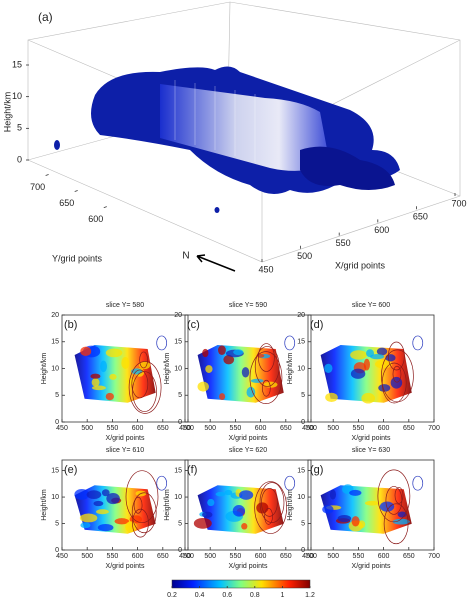 Image resolution: width=474 pixels, height=598 pixels. What do you see at coordinates (95, 219) in the screenshot?
I see `y-tick-label: 600` at bounding box center [95, 219].